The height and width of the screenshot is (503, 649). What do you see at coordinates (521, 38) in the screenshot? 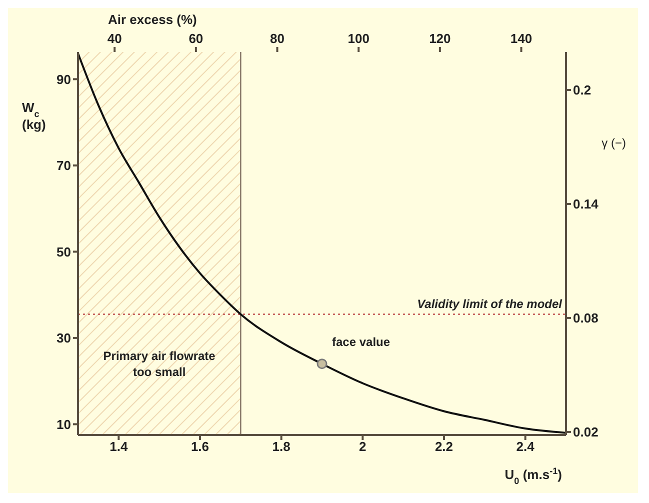
I see `x2-tick-label: 140` at bounding box center [521, 38].